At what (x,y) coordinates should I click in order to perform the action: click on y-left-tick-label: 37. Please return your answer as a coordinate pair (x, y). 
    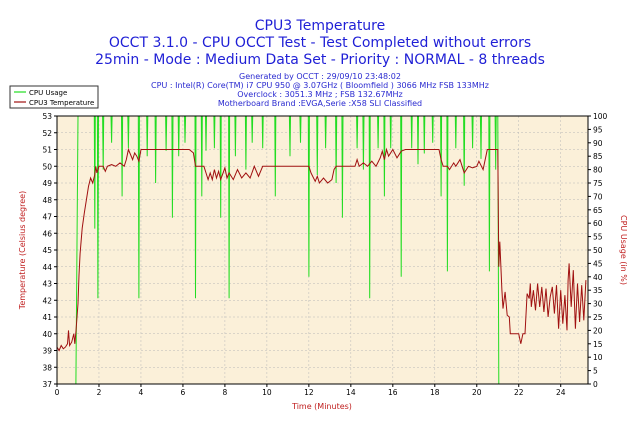
    Looking at the image, I should click on (47, 384).